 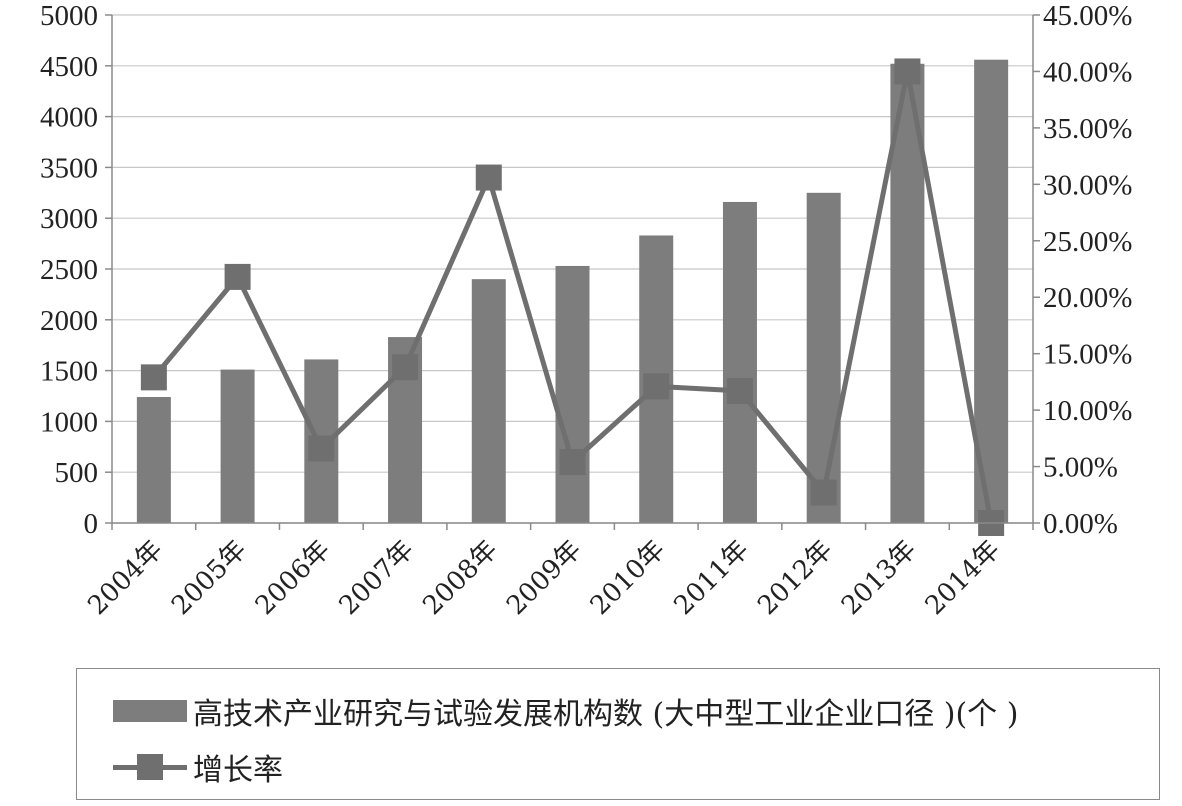 I want to click on x-tick-label: 2010年, so click(x=628, y=578).